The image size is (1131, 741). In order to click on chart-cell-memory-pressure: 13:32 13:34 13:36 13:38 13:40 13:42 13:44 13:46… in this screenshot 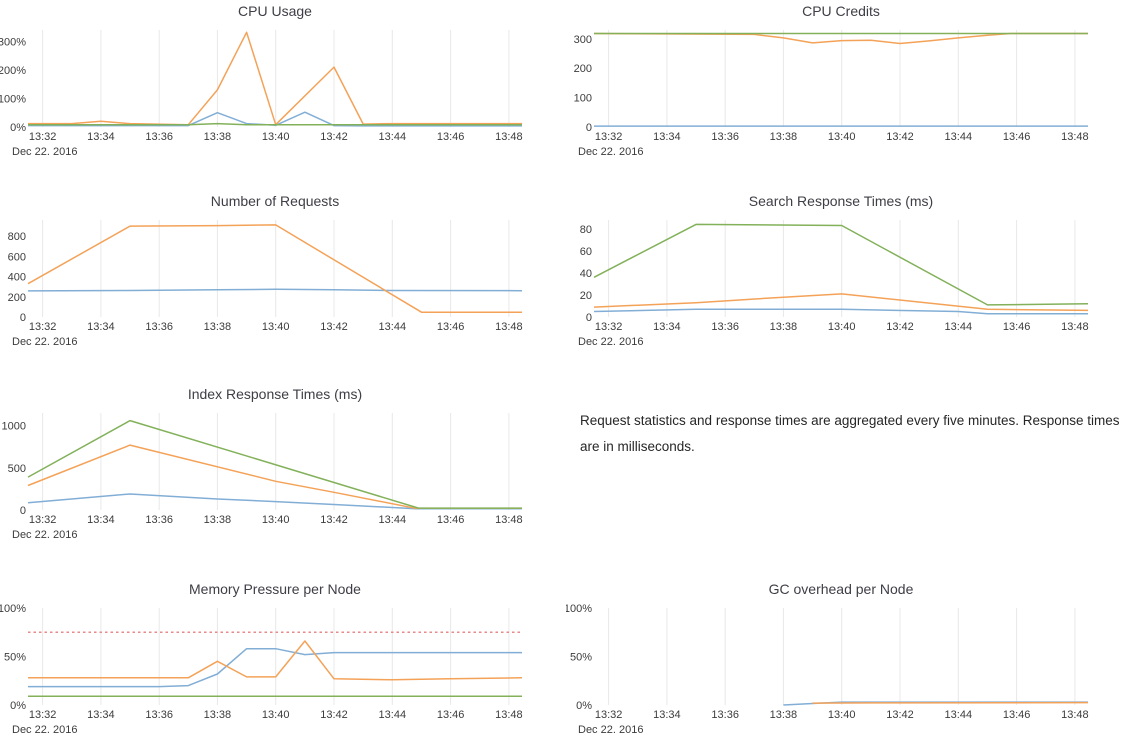, I will do `click(282, 659)`.